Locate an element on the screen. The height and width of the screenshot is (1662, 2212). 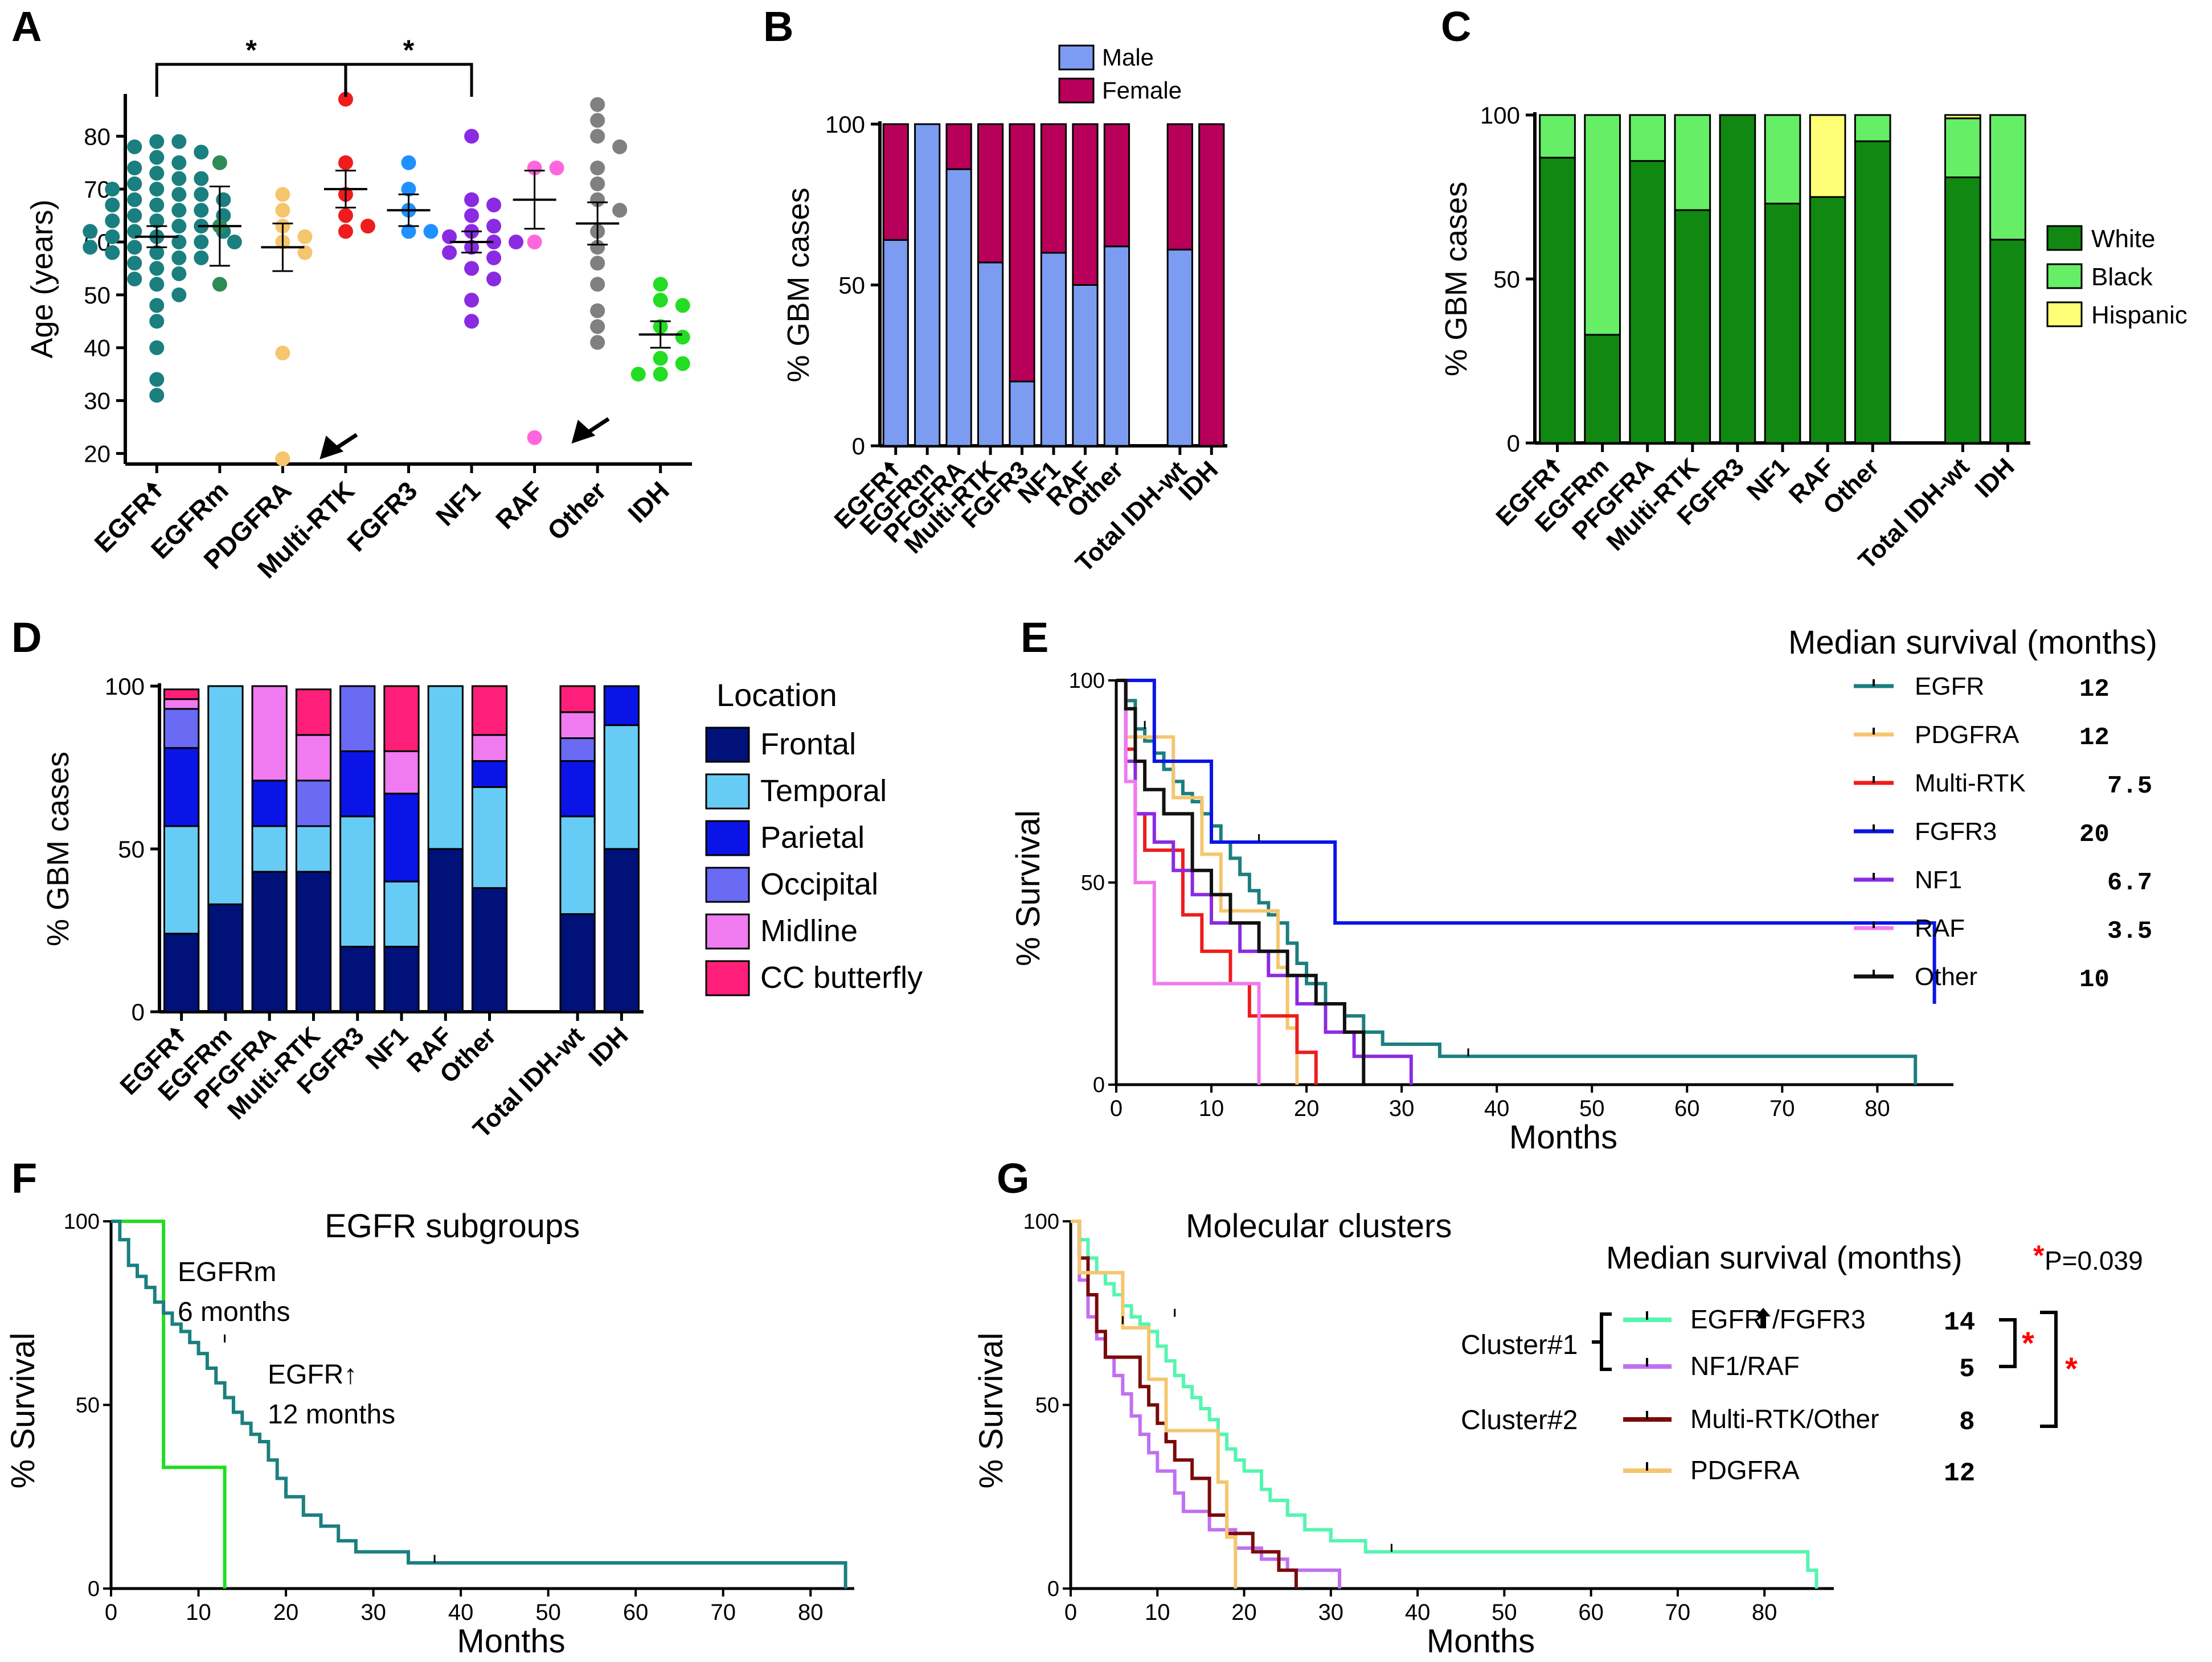
legend-label-temporal: Temporal is located at coordinates (823, 791).